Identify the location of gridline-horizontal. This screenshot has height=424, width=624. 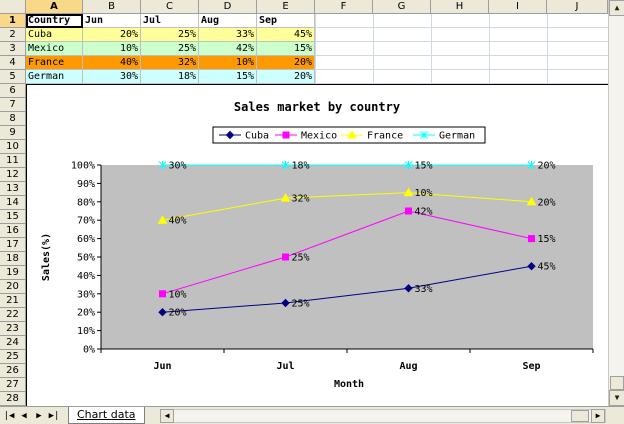
(317, 69).